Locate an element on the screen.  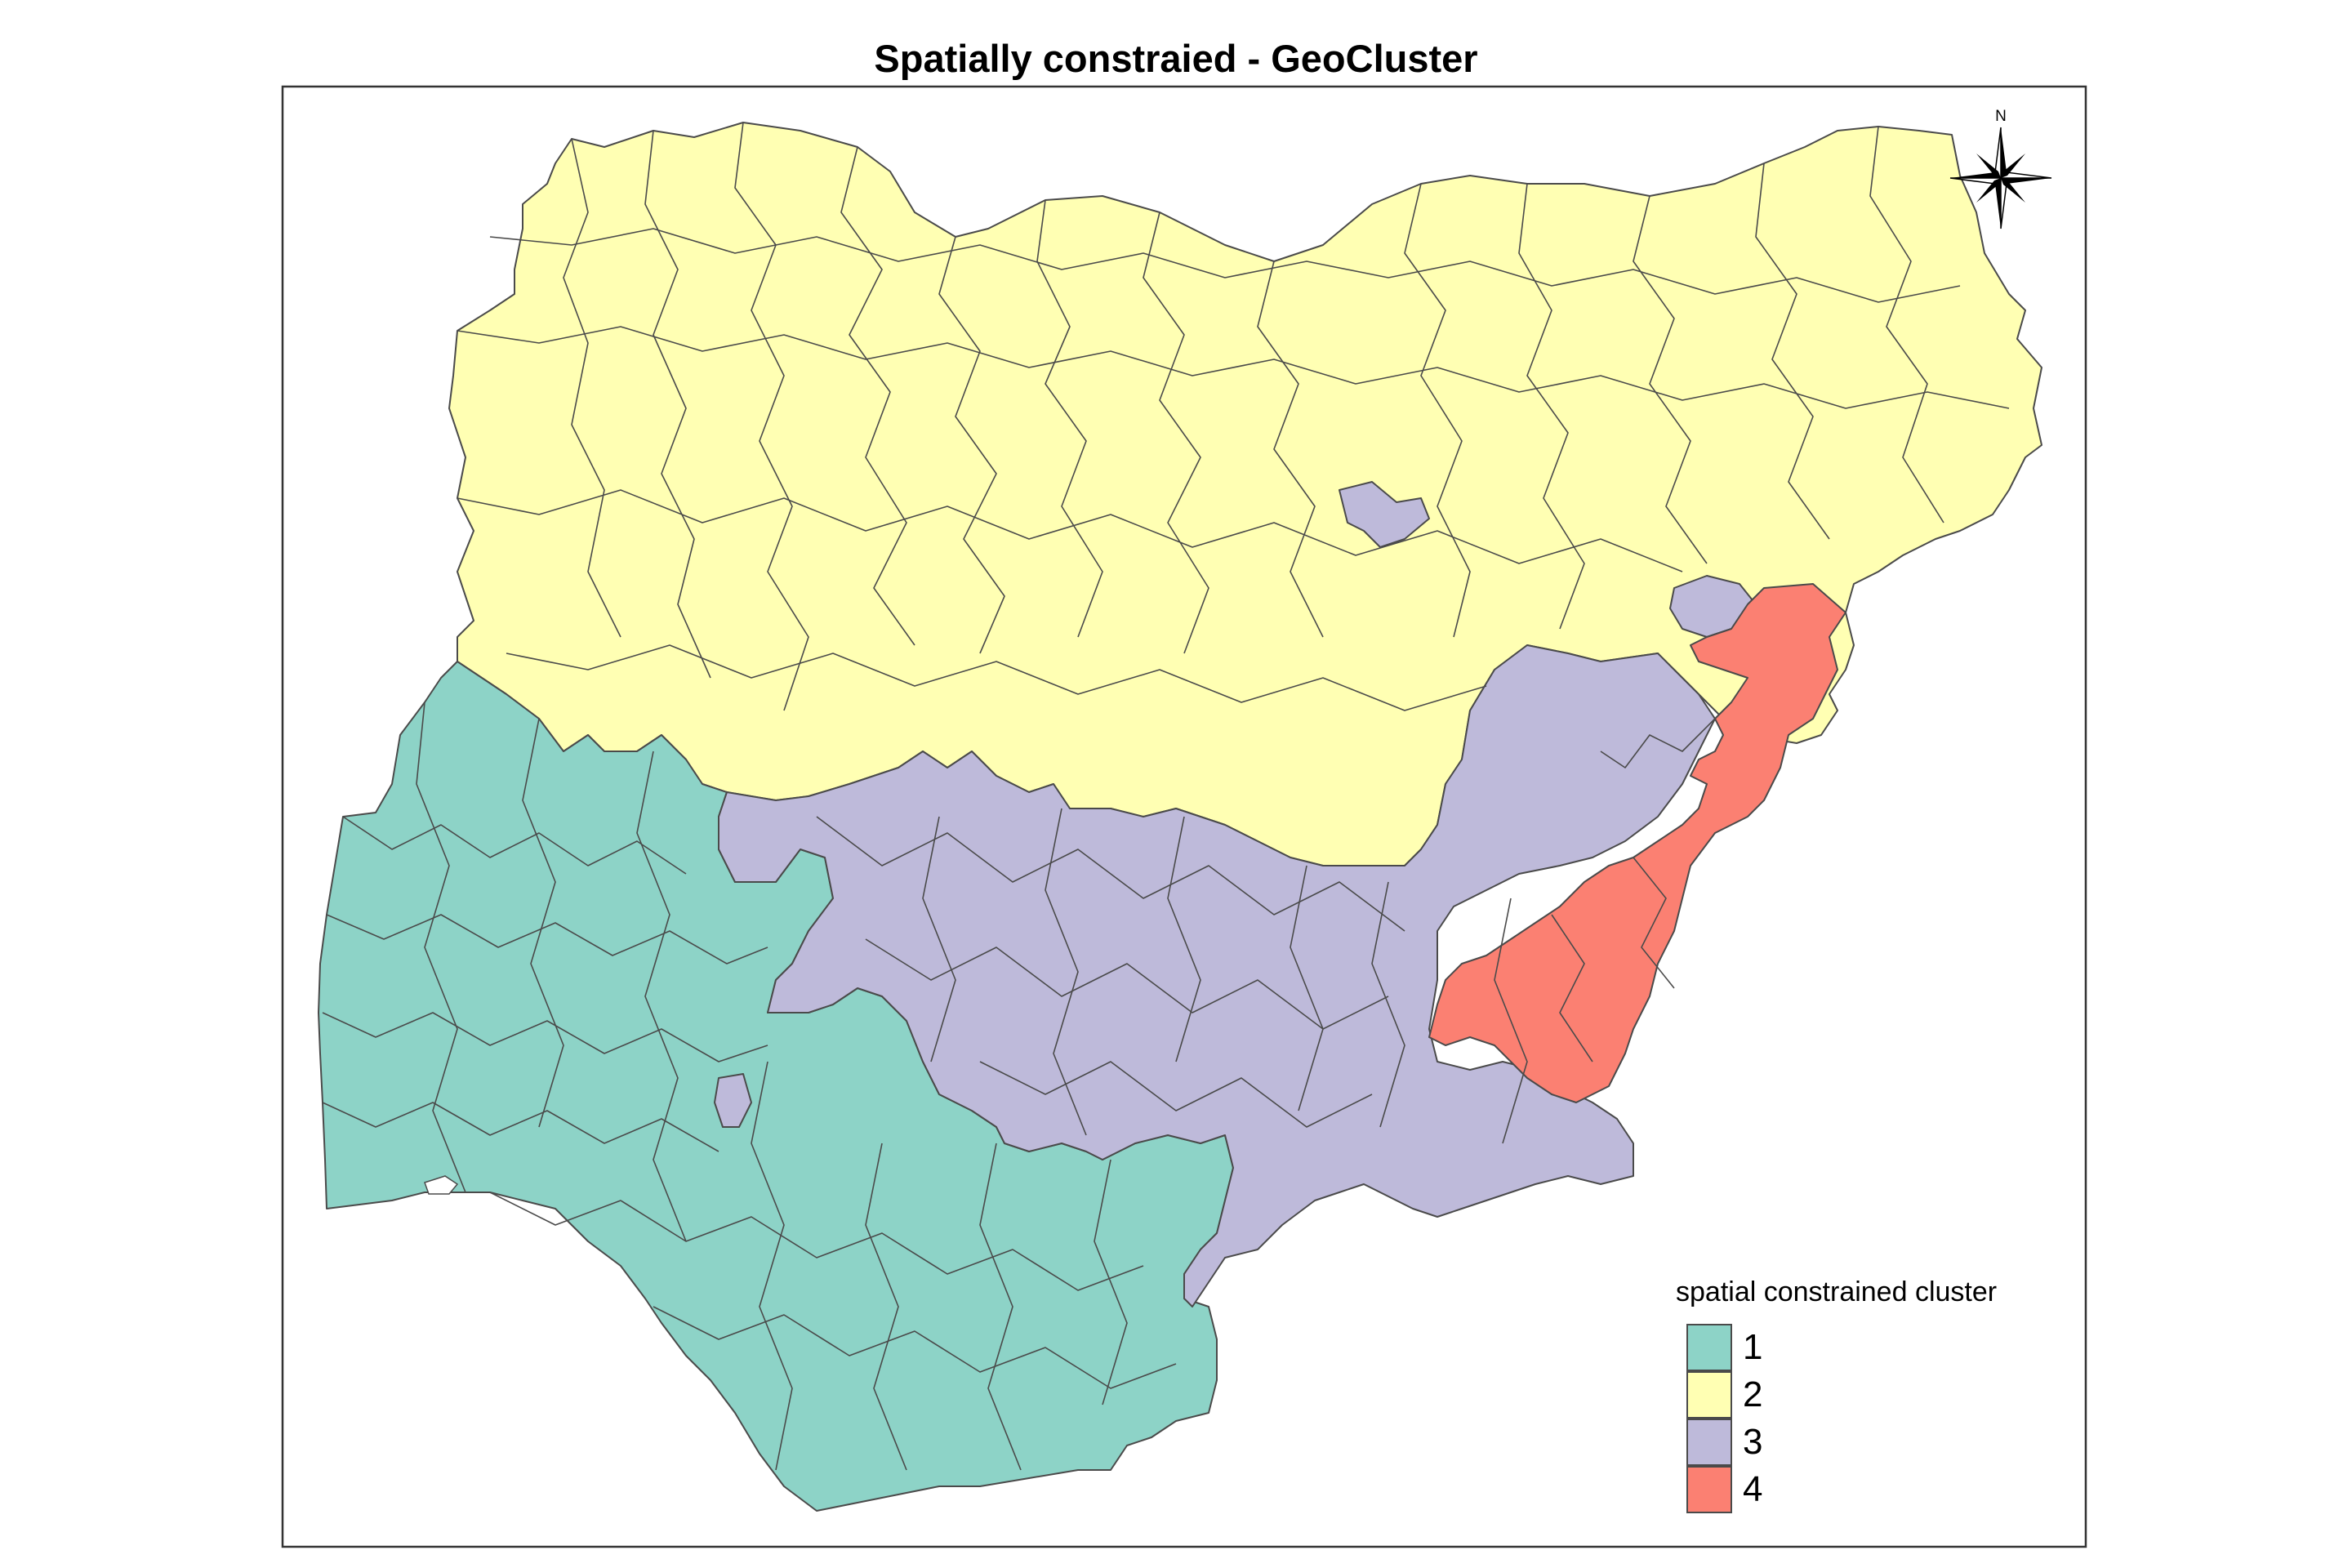
legend: spatial constrained cluster 1 2 3 4 is located at coordinates (1836, 1394).